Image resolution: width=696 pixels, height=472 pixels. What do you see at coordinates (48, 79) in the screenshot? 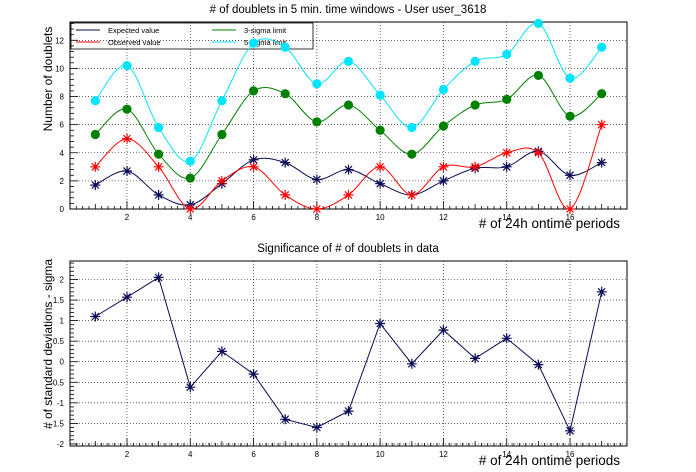
I see `top-y-axis-label: Number of doublets` at bounding box center [48, 79].